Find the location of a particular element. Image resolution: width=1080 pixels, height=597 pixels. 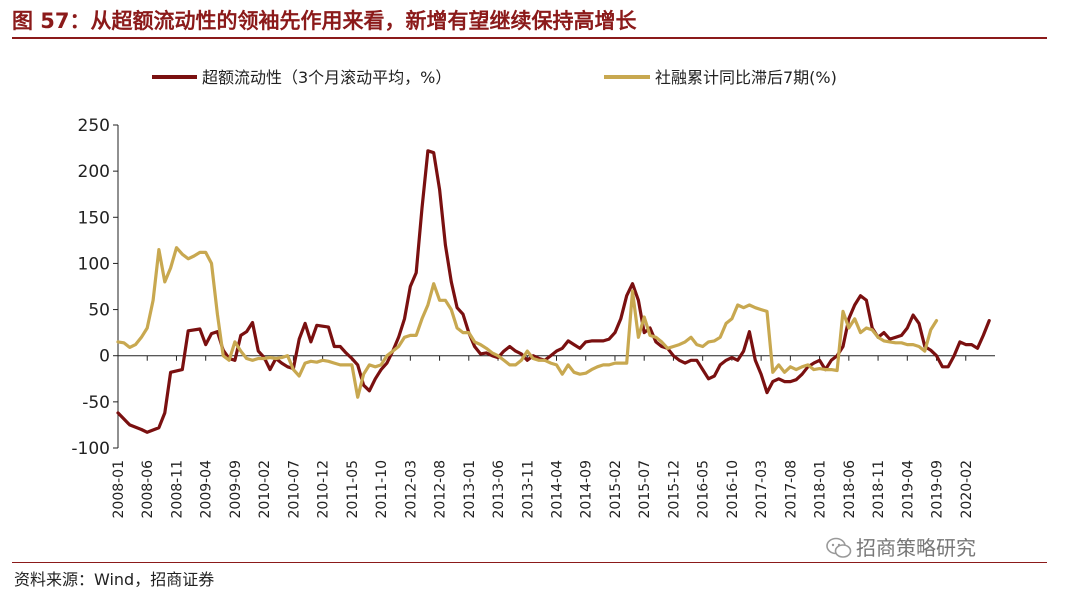

y-tick-label: -100 is located at coordinates (90, 449).